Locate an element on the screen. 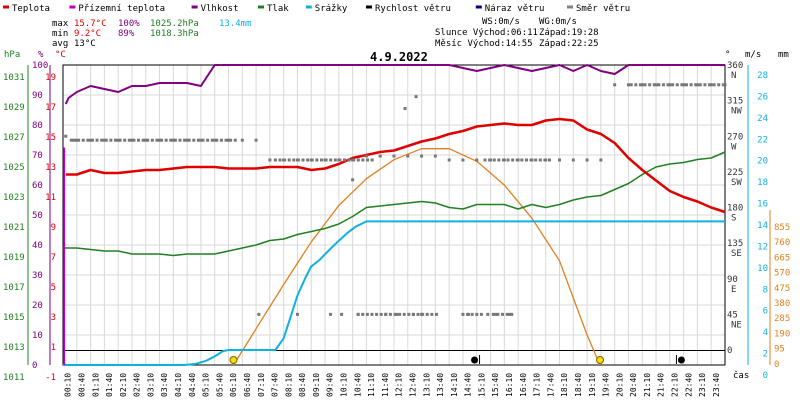 The image size is (800, 404). legend-label: Teplota is located at coordinates (31, 9).